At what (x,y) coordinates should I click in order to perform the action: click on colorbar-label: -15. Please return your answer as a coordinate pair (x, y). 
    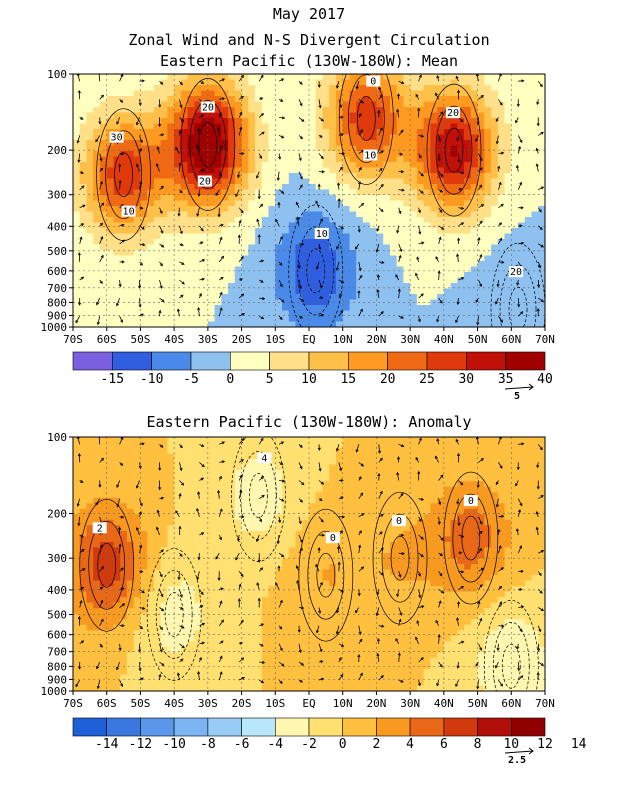
    Looking at the image, I should click on (112, 379).